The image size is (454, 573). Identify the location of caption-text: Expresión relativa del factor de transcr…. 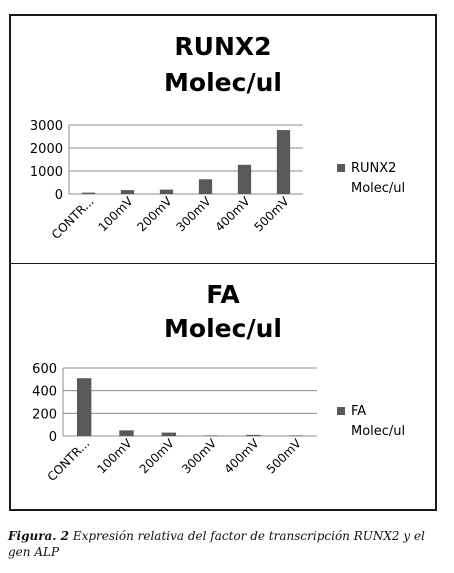
(216, 544).